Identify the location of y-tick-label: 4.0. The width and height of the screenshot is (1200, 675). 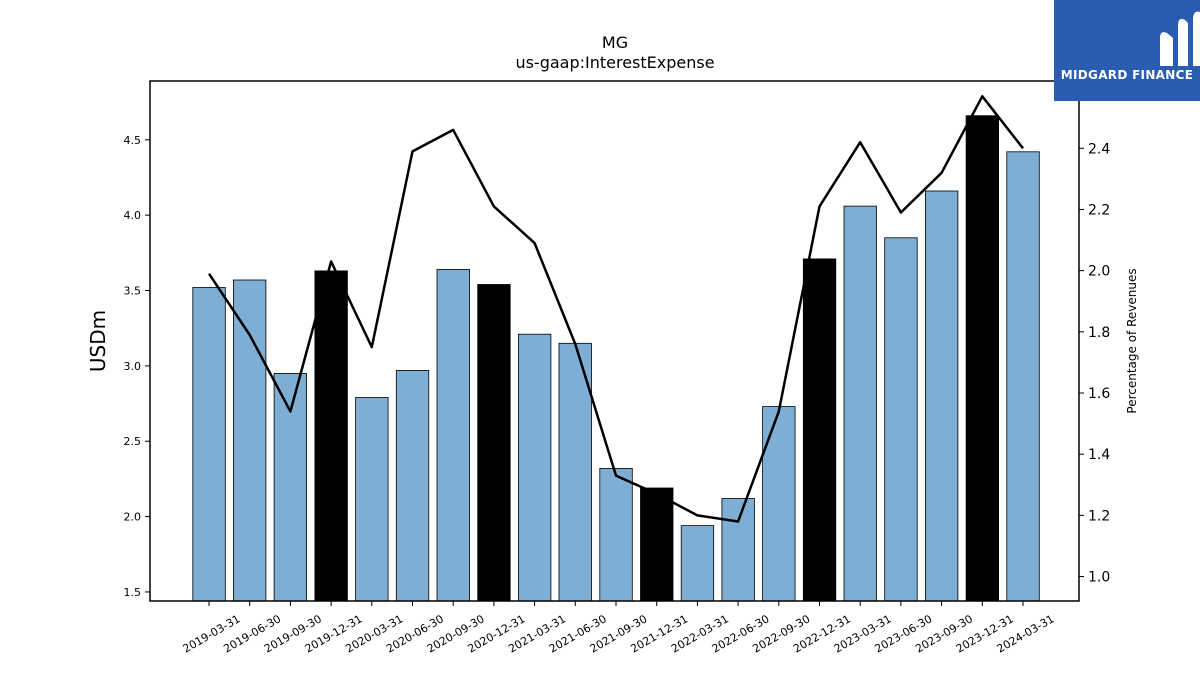
(133, 215).